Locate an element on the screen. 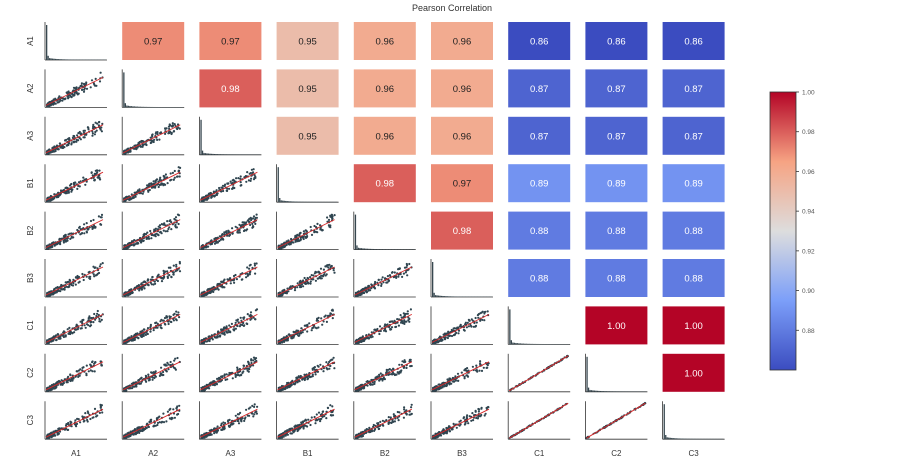  corr-value-A2-C2: 0.87 is located at coordinates (616, 89).